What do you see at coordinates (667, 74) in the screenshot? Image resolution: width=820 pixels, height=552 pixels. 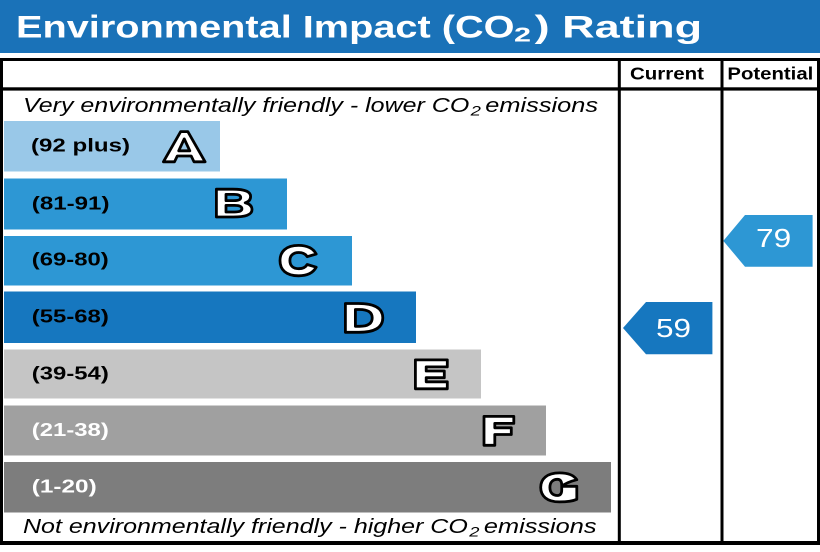 I see `svg-text: Current` at bounding box center [667, 74].